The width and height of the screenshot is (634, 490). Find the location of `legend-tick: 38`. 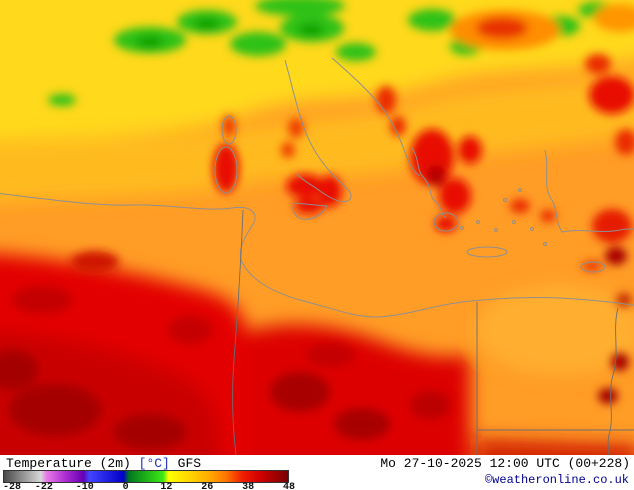

legend-tick: 38 is located at coordinates (248, 486).